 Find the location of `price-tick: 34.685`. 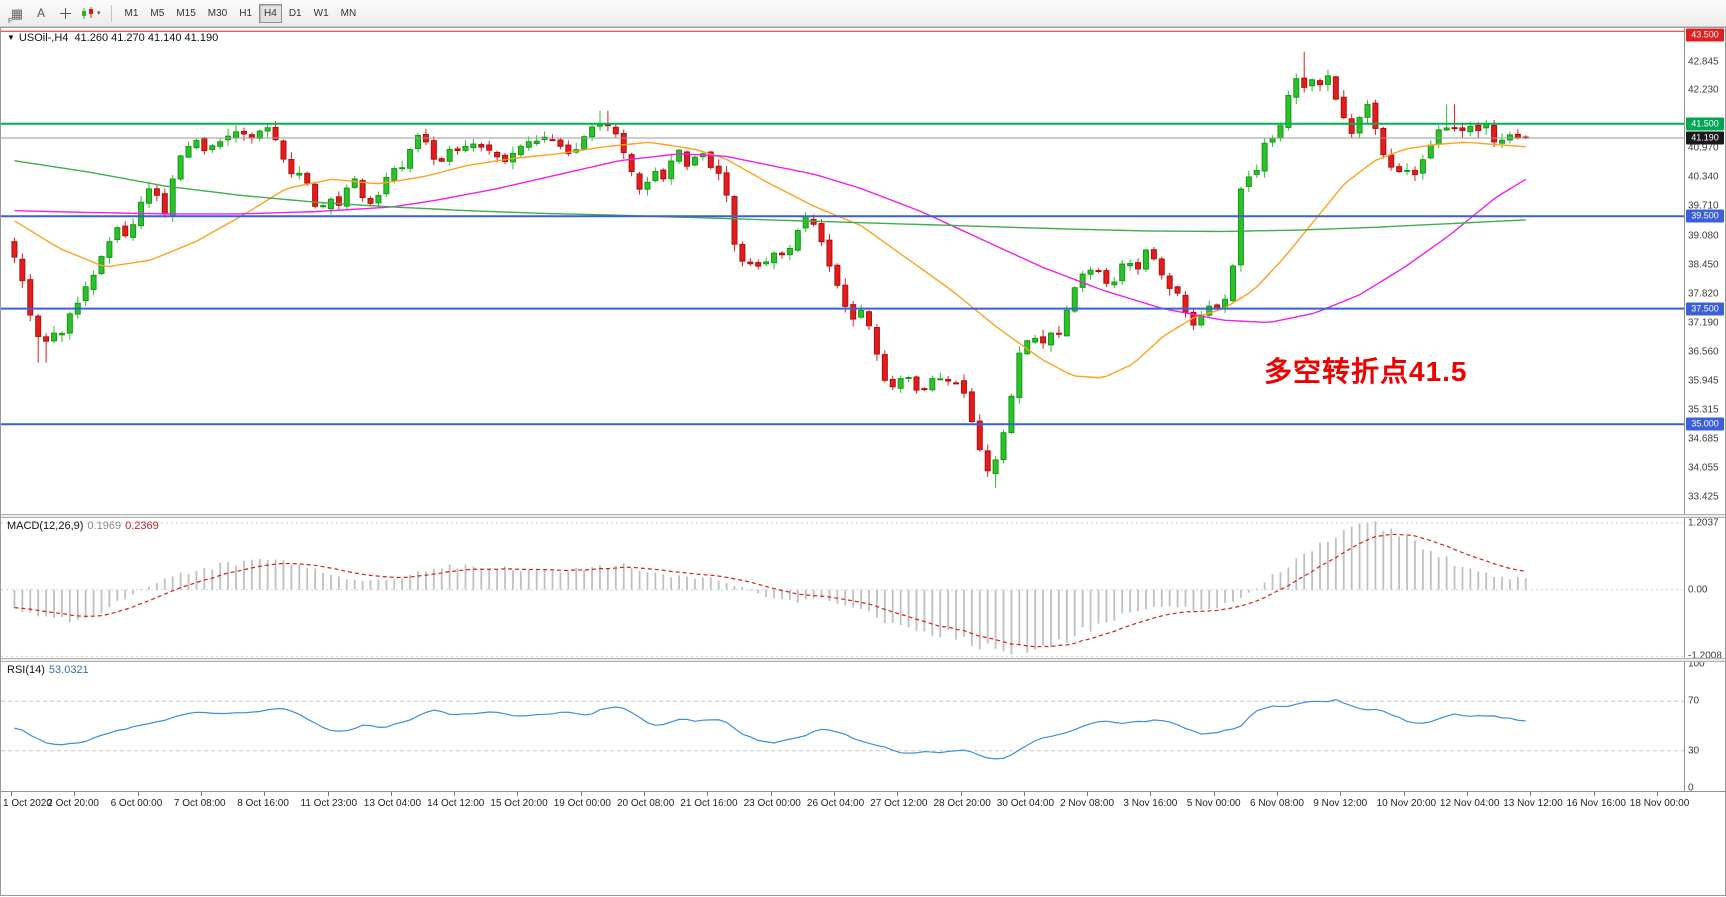

price-tick: 34.685 is located at coordinates (1703, 439).